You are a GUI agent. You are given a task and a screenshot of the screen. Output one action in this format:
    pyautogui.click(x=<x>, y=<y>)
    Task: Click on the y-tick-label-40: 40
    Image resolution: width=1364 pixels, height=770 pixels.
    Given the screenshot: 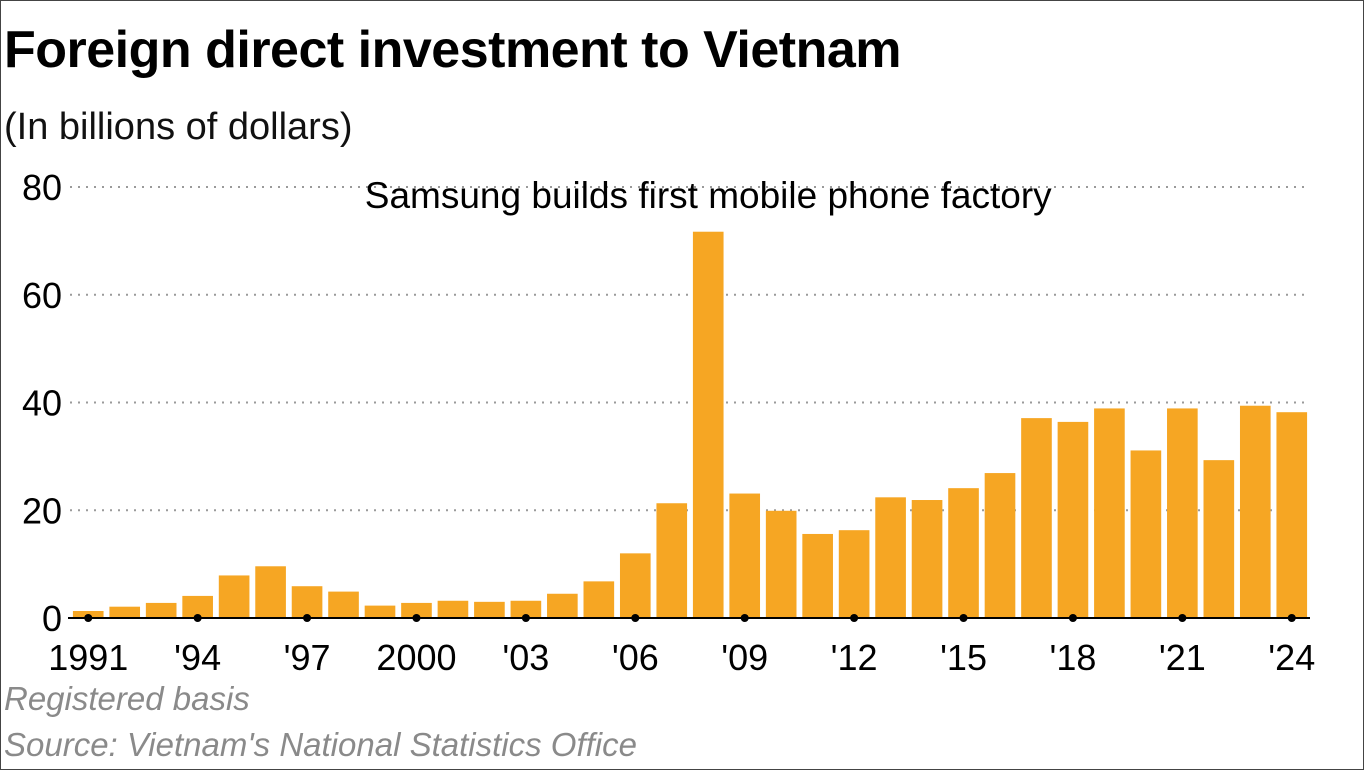 What is the action you would take?
    pyautogui.click(x=42, y=403)
    